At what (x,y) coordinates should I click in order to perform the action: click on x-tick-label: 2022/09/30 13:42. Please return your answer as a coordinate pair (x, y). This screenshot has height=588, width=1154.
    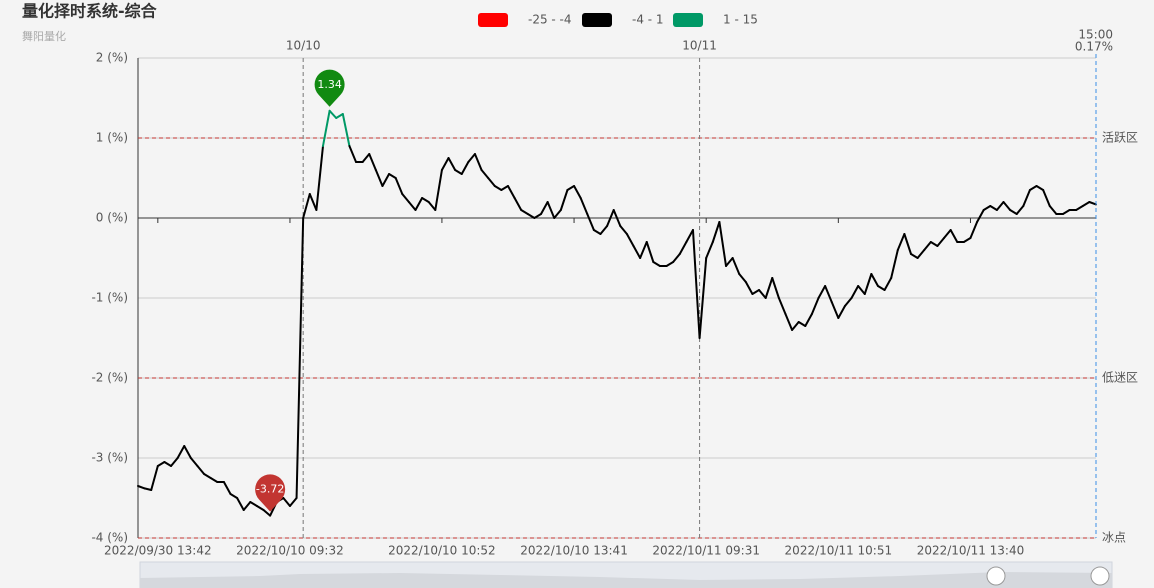
    Looking at the image, I should click on (158, 551).